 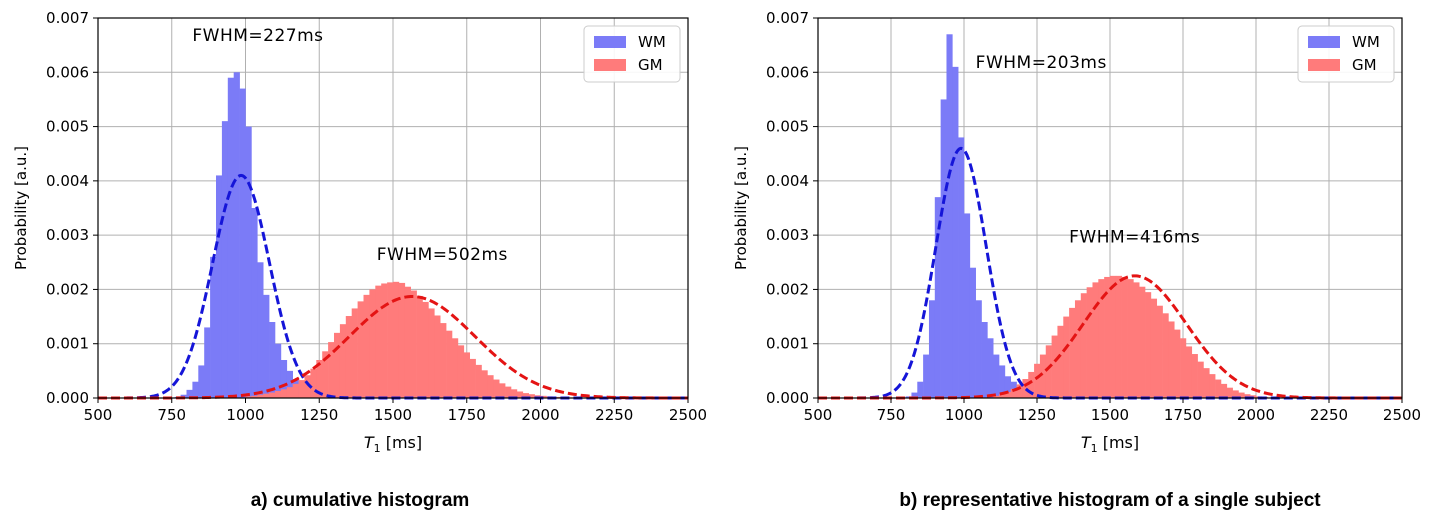 I want to click on series-gm-bars, so click(x=419, y=339).